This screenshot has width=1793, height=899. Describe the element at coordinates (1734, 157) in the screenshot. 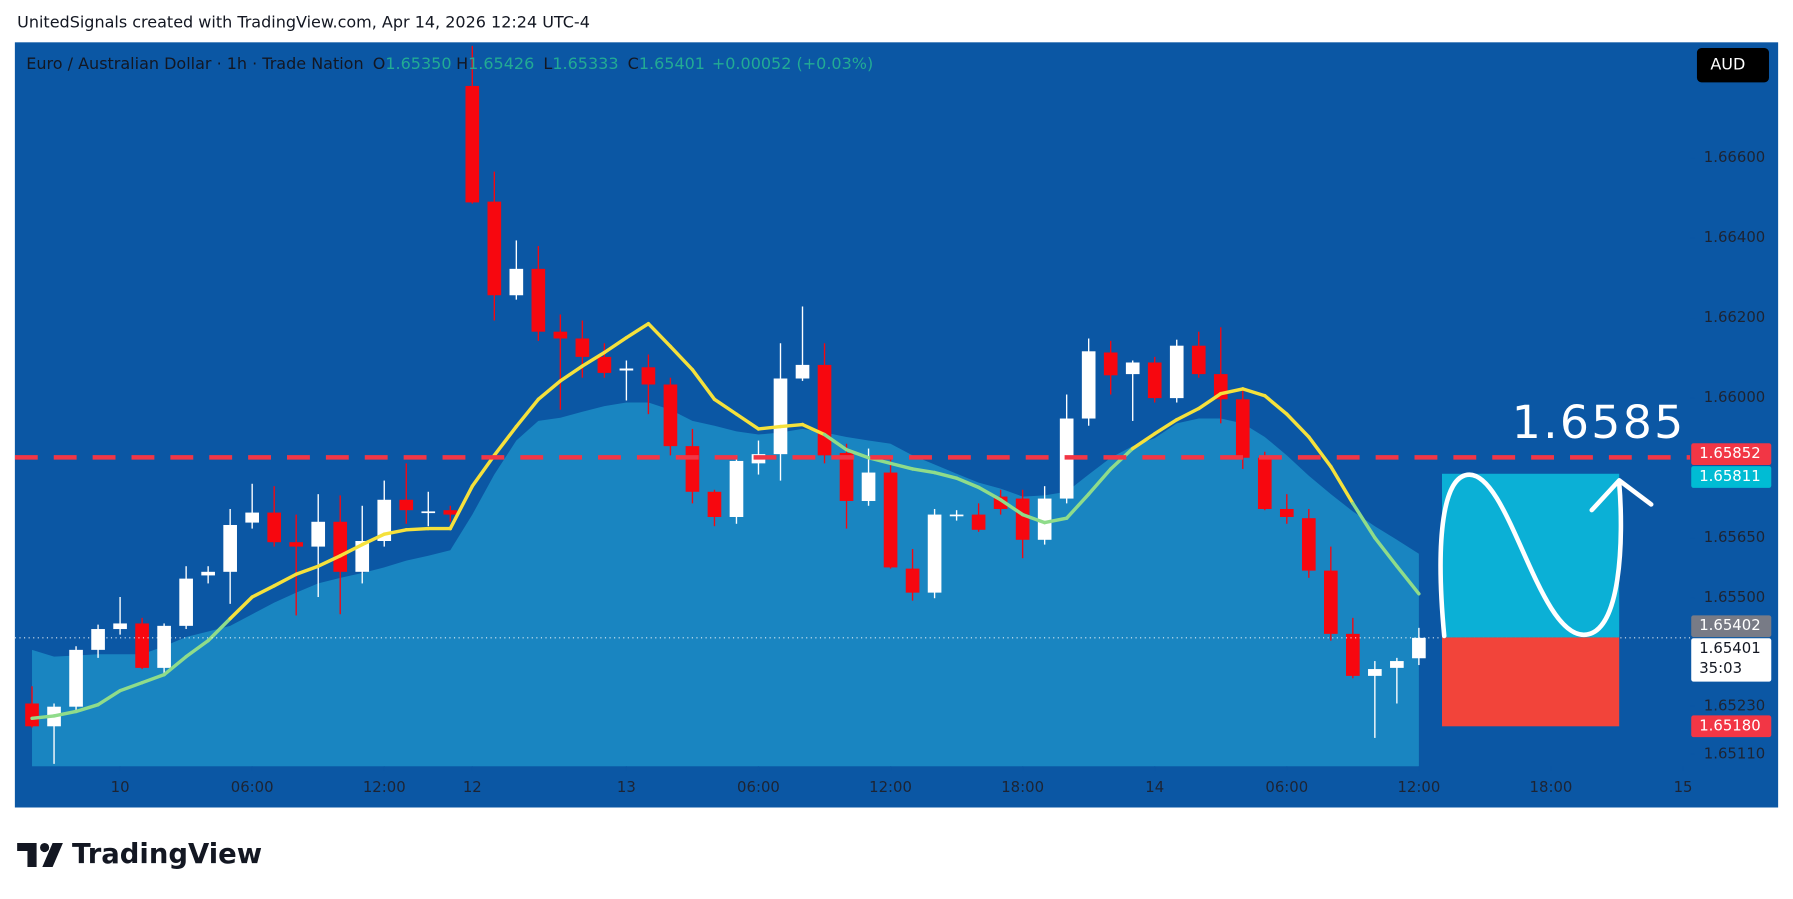

I see `y-tick-label: 1.66600` at that location.